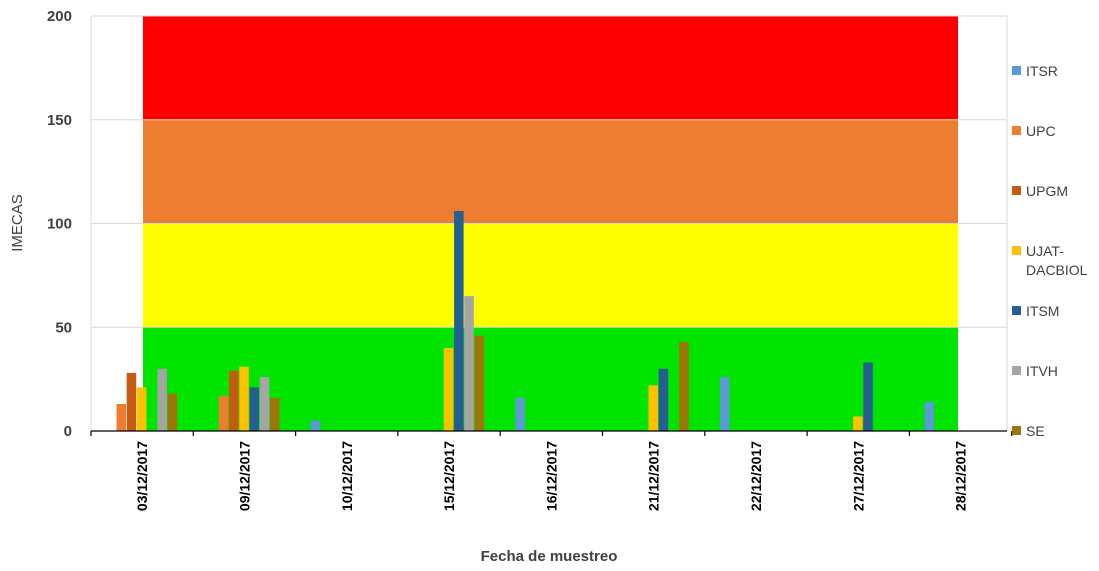 The height and width of the screenshot is (571, 1099). What do you see at coordinates (63, 327) in the screenshot?
I see `y-tick-label: 50` at bounding box center [63, 327].